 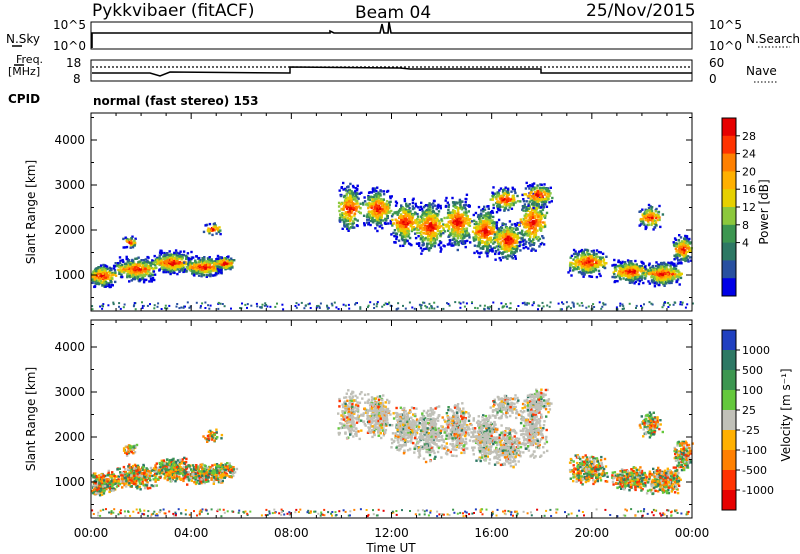 What do you see at coordinates (69, 25) in the screenshot?
I see `nsky-tick-top: 10^5` at bounding box center [69, 25].